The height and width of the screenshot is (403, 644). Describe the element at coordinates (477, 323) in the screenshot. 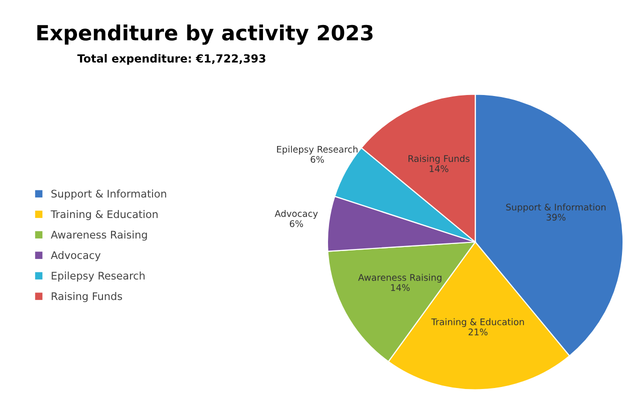

I see `slice-label: Training & Education` at that location.